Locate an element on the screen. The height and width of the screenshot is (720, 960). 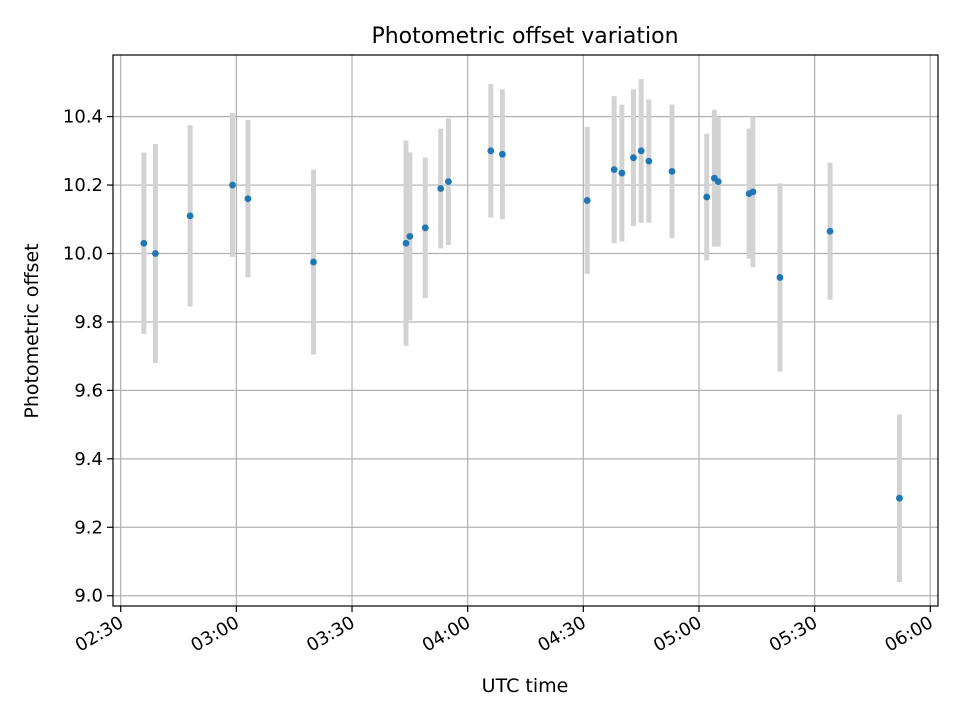
y-tick-label: 10.2 is located at coordinates (83, 185).